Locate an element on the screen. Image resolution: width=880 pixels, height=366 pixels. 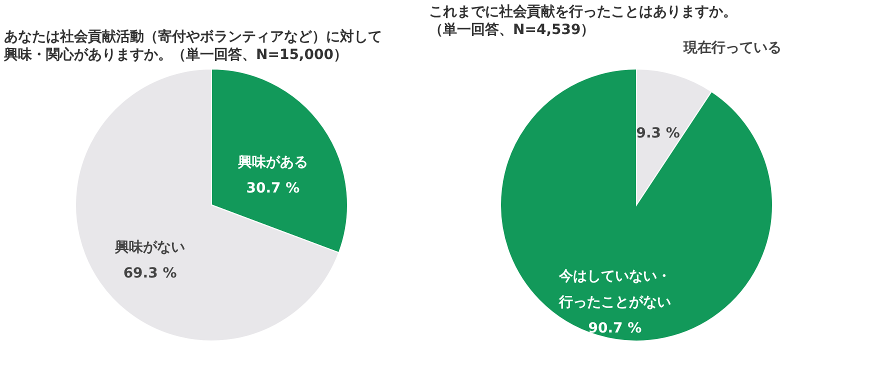
slice-label: 興味がない is located at coordinates (150, 248).